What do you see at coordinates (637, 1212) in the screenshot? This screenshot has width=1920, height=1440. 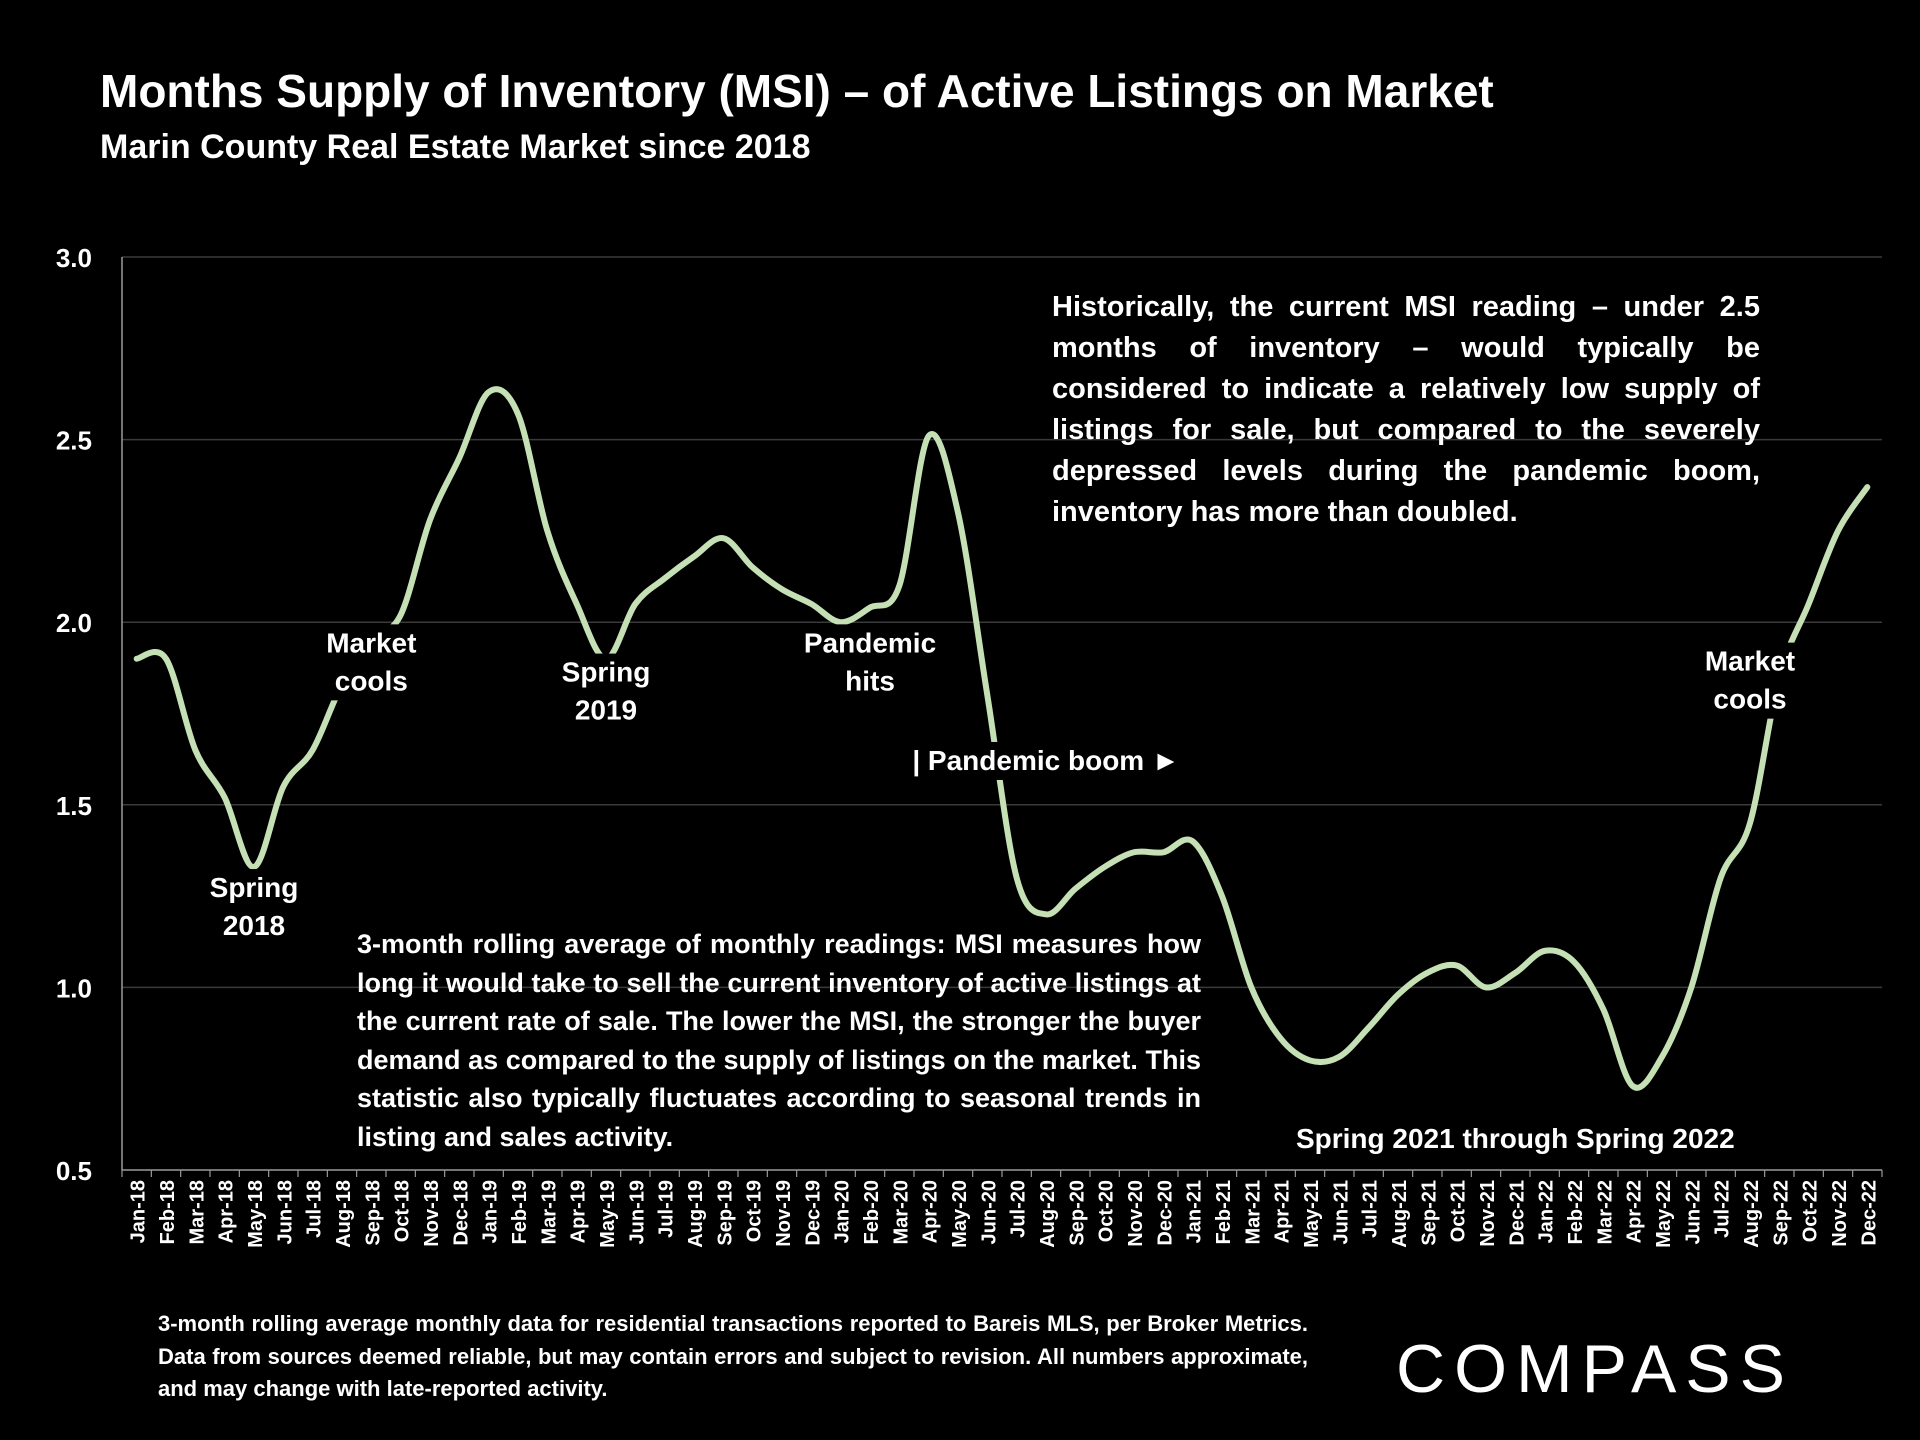 I see `x-tick-label: Jun-19` at bounding box center [637, 1212].